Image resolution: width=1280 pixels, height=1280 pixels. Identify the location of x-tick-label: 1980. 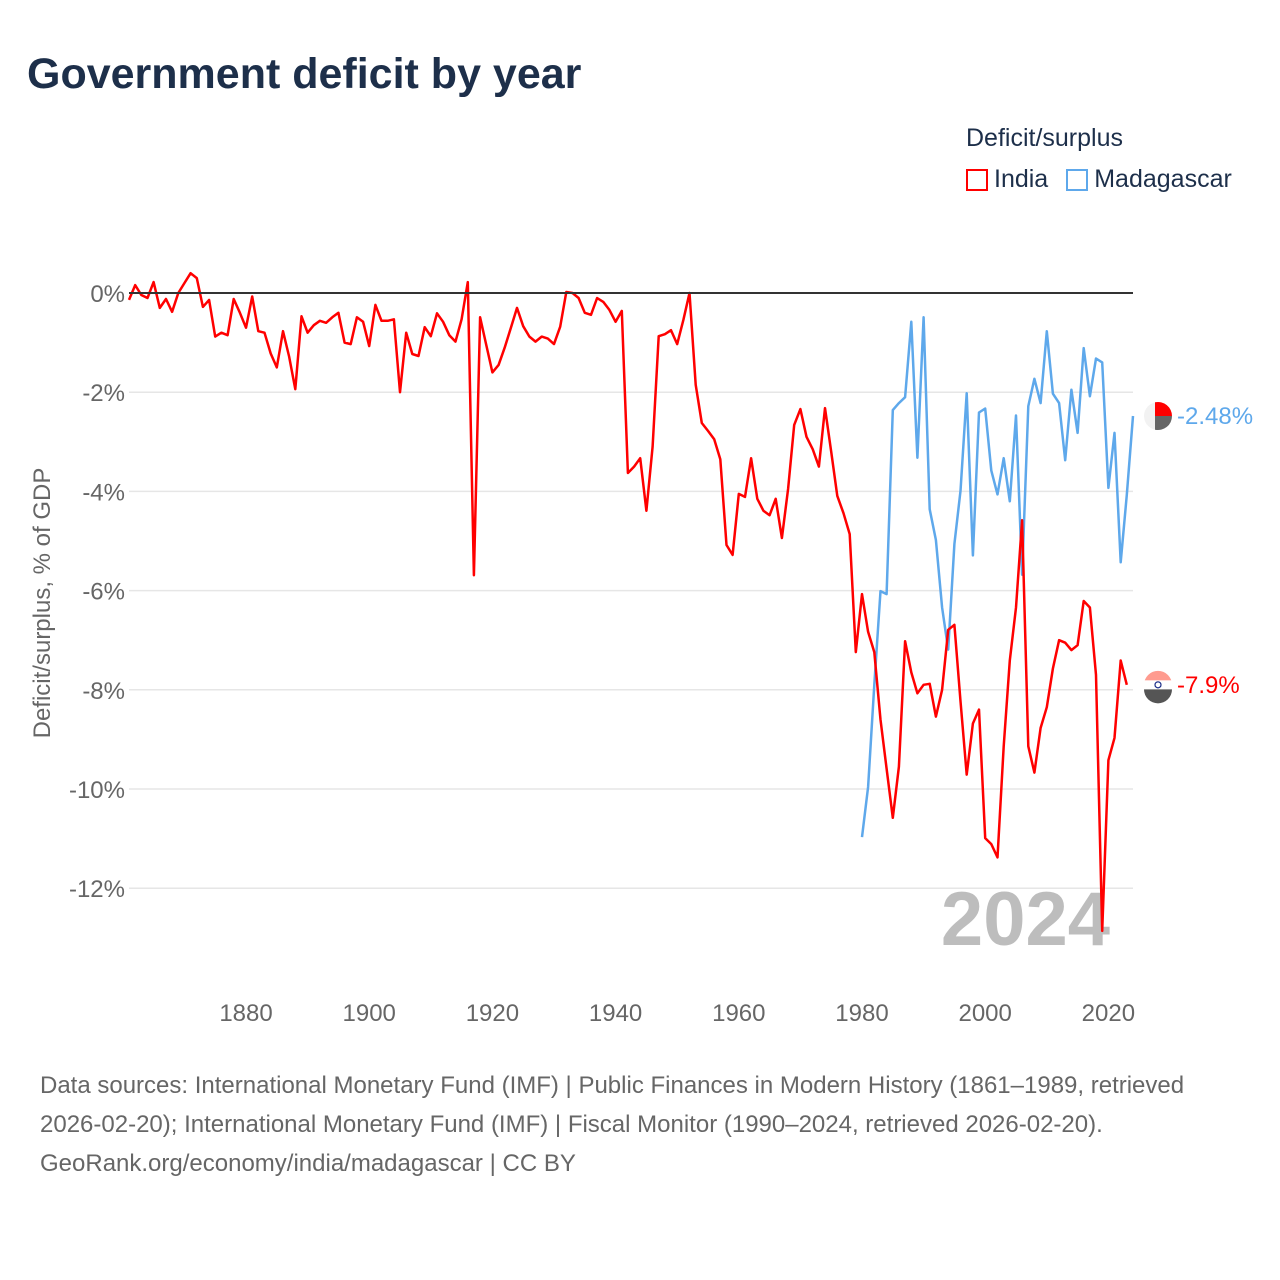
(861, 1013).